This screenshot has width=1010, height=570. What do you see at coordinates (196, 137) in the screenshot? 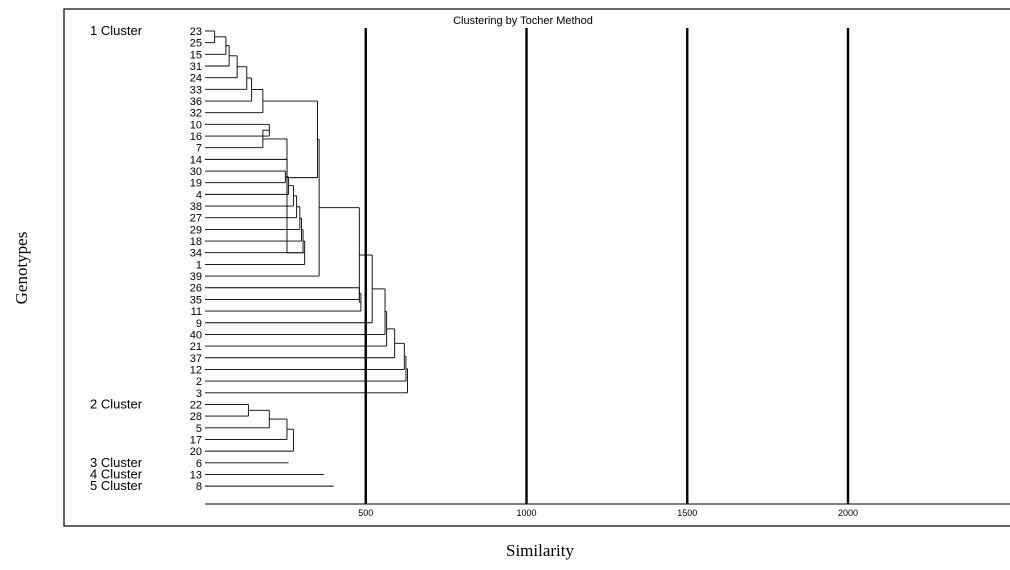
I see `leaf-label-16: 16` at bounding box center [196, 137].